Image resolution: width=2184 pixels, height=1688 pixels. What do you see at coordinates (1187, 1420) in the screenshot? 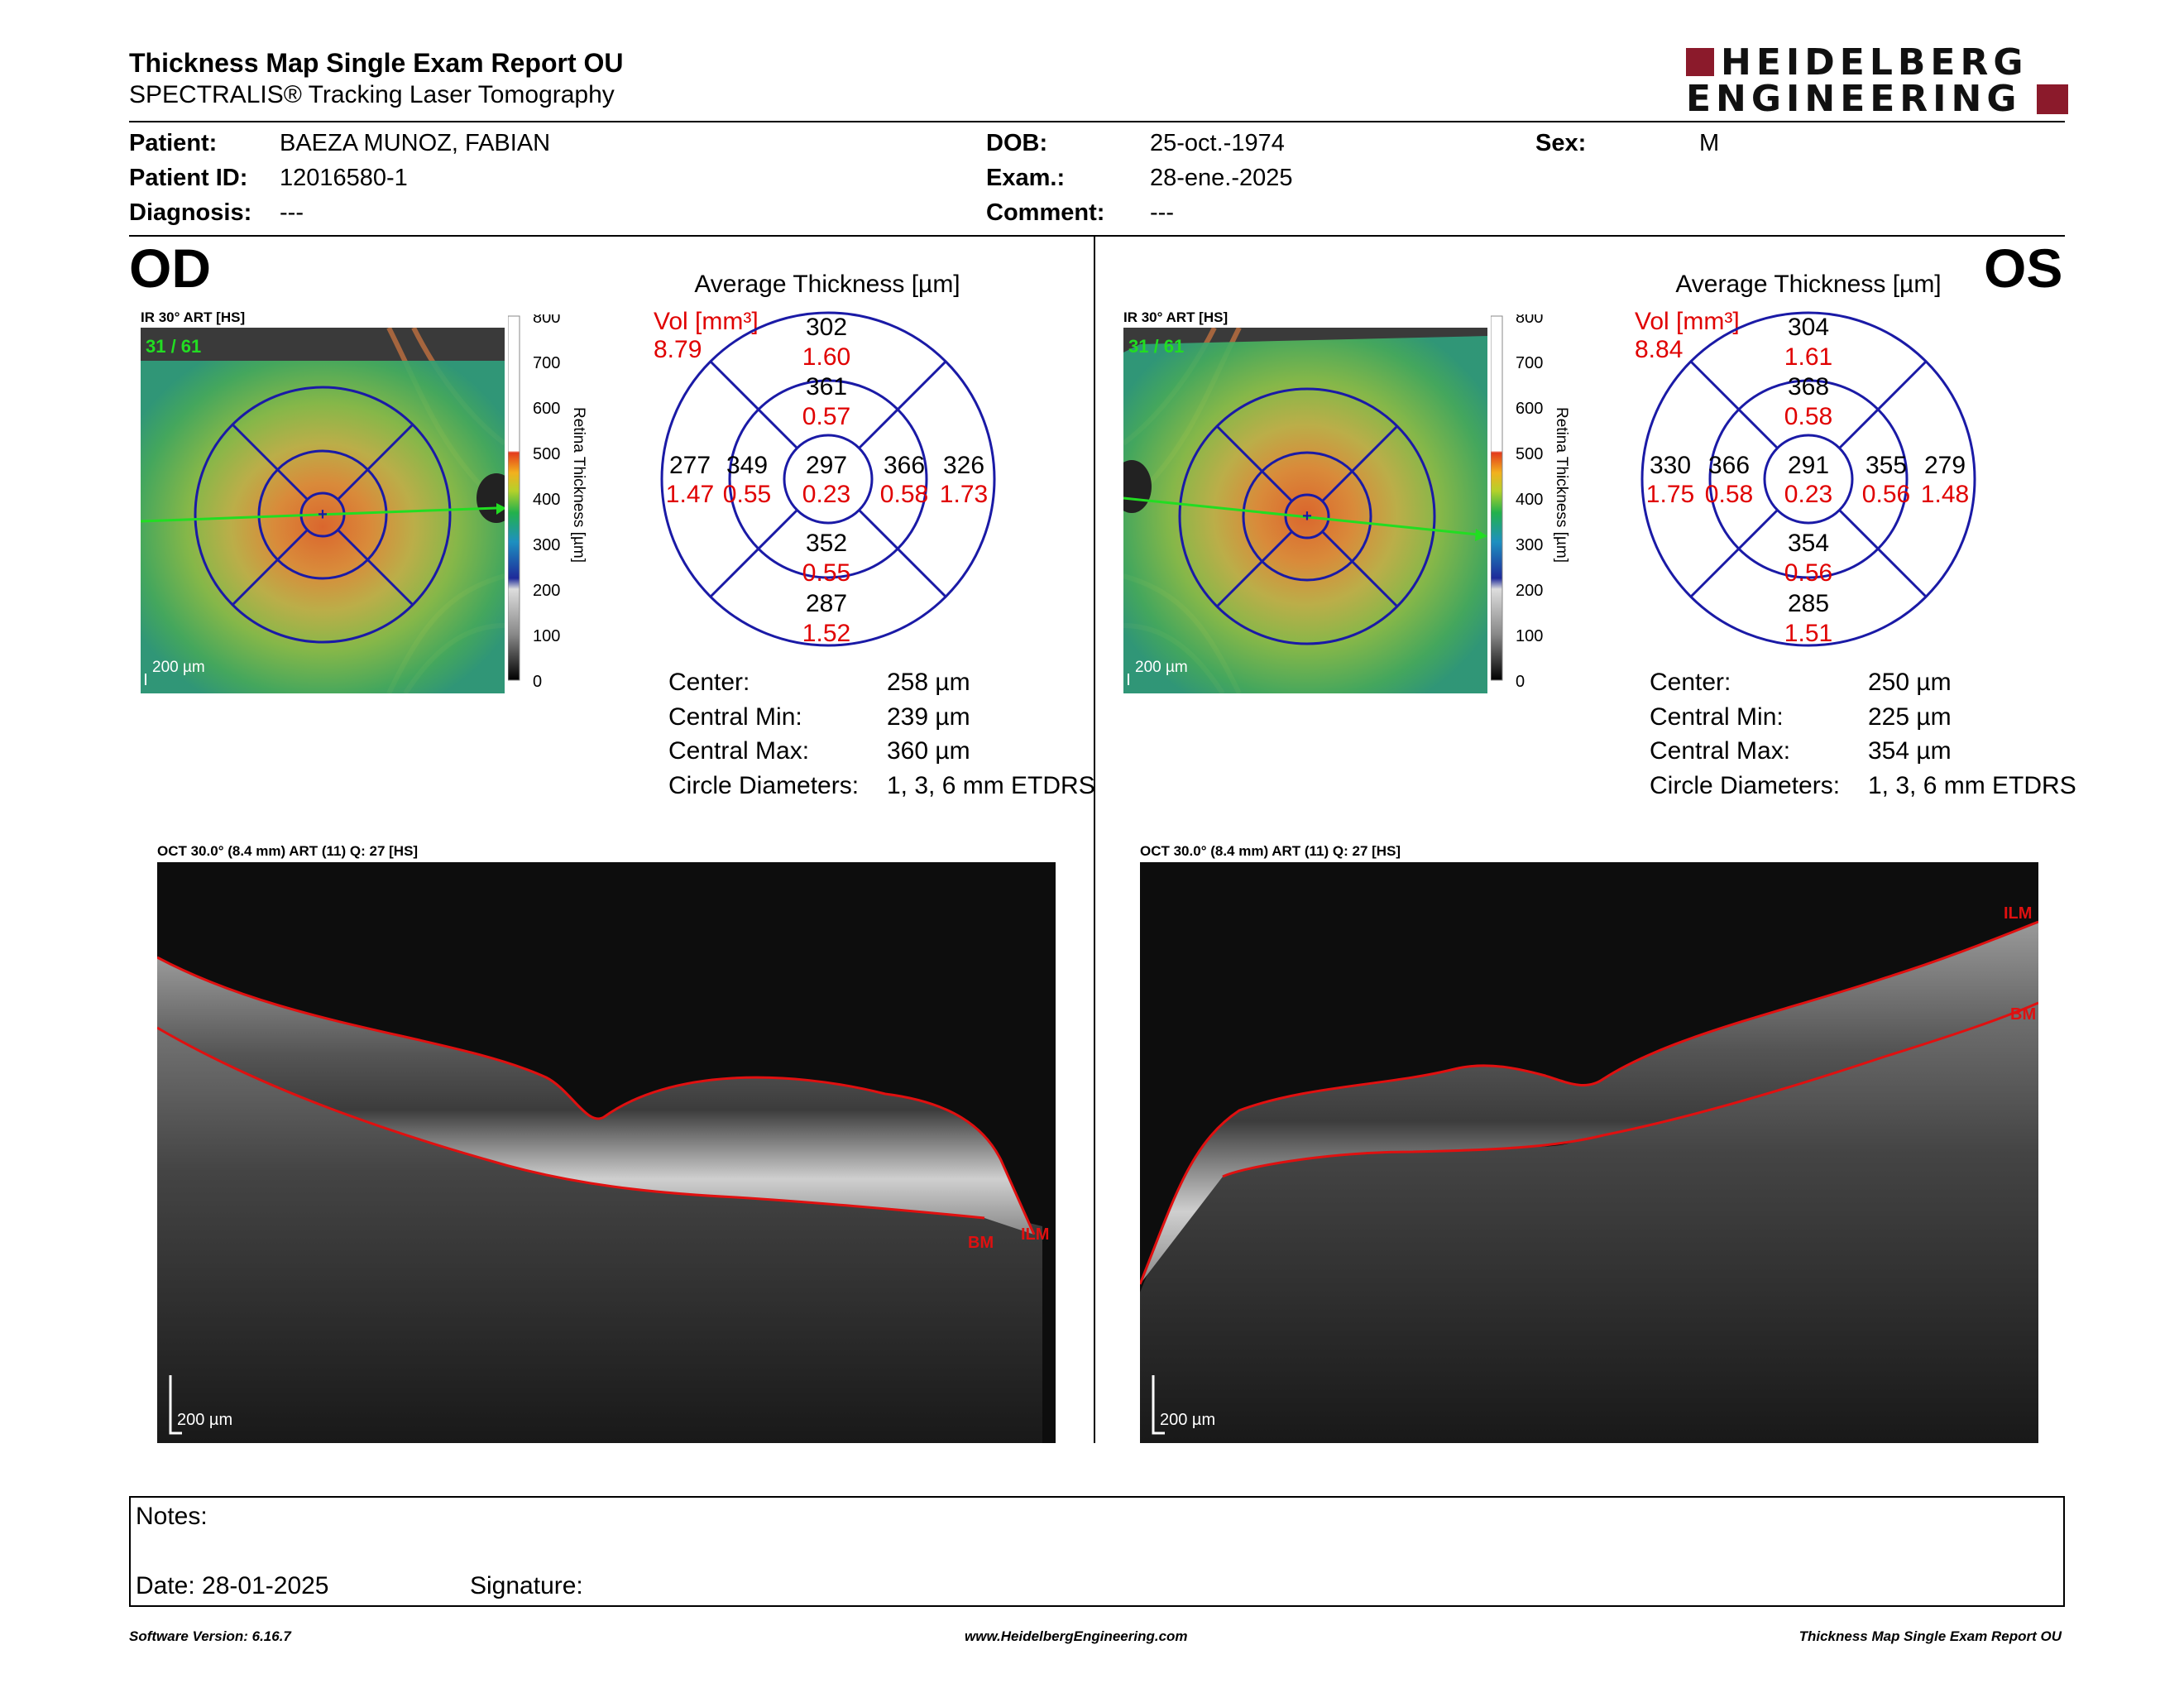
I see `os-oct-scalebar-label: 200 µm` at bounding box center [1187, 1420].